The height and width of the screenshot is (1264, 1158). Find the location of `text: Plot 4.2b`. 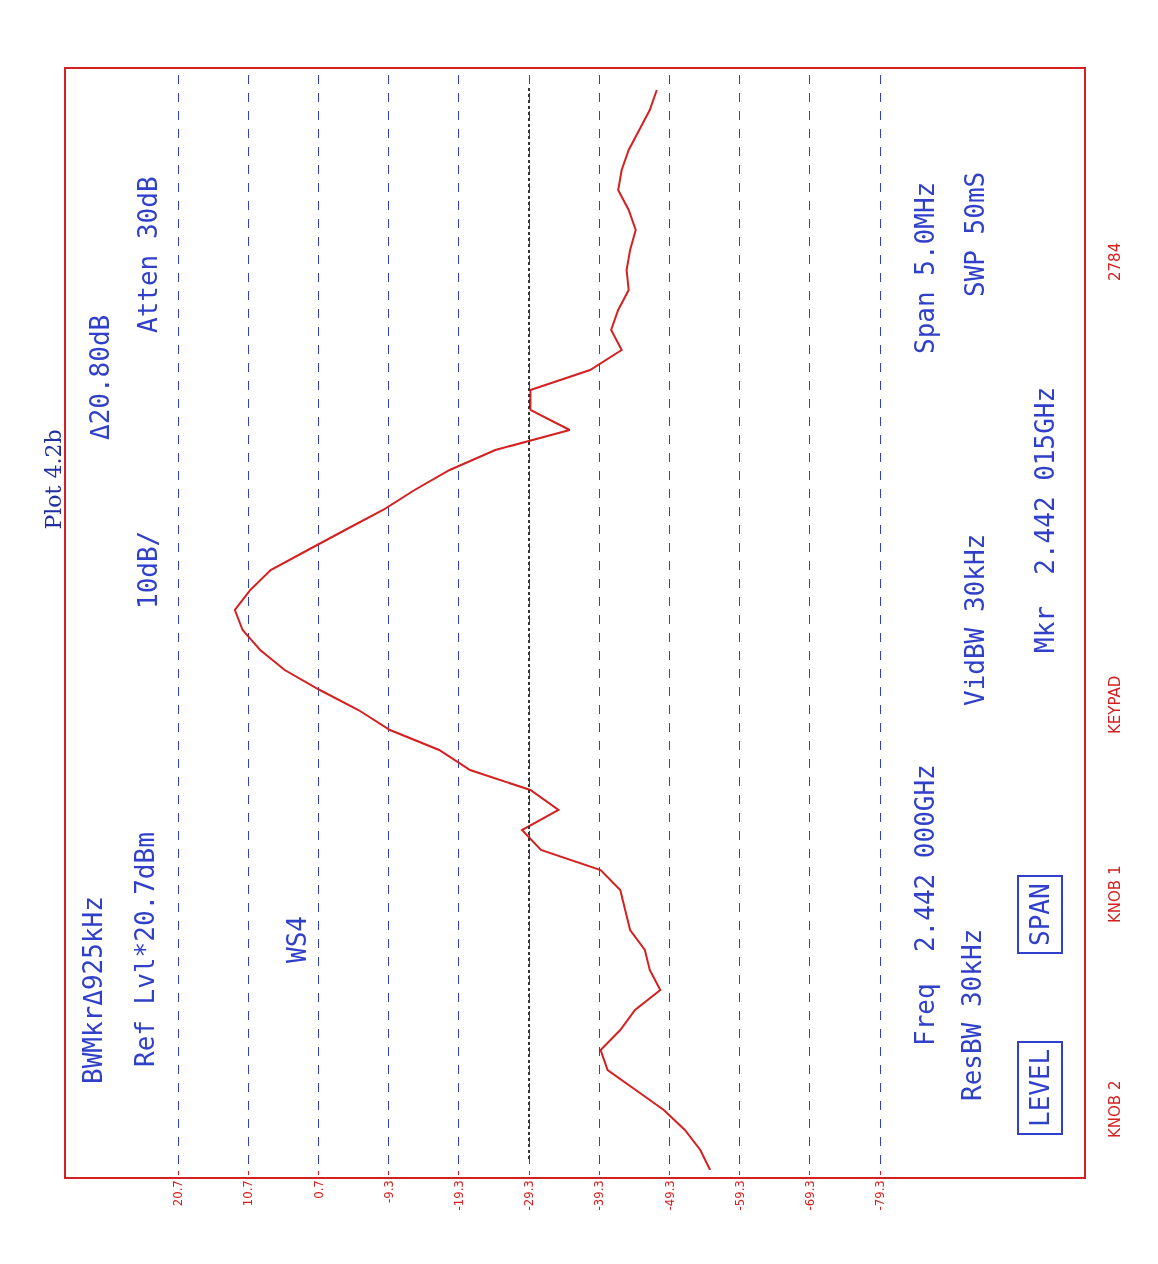

text: Plot 4.2b is located at coordinates (53, 479).